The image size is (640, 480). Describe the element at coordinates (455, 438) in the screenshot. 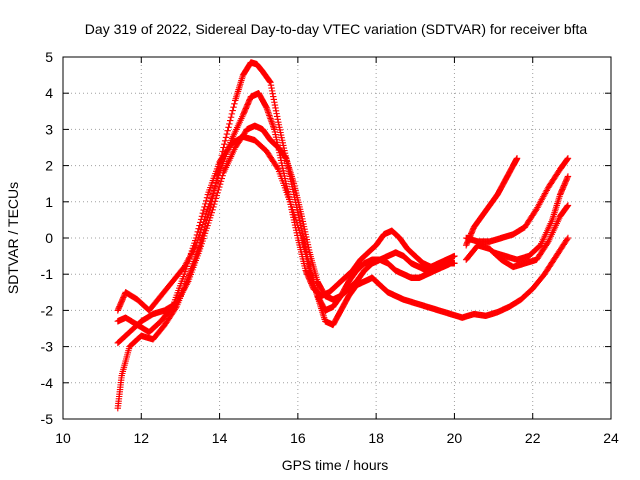

I see `x-tick-label: 20` at that location.